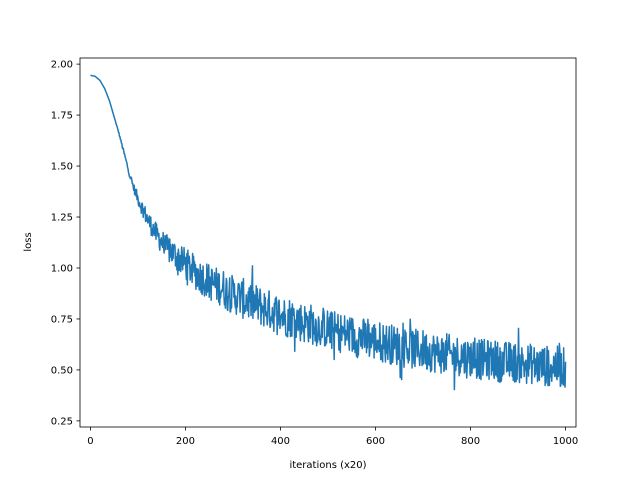 This screenshot has height=480, width=640. What do you see at coordinates (332, 437) in the screenshot?
I see `x-axis-ticks: 0 200 400 600 800 1000` at bounding box center [332, 437].